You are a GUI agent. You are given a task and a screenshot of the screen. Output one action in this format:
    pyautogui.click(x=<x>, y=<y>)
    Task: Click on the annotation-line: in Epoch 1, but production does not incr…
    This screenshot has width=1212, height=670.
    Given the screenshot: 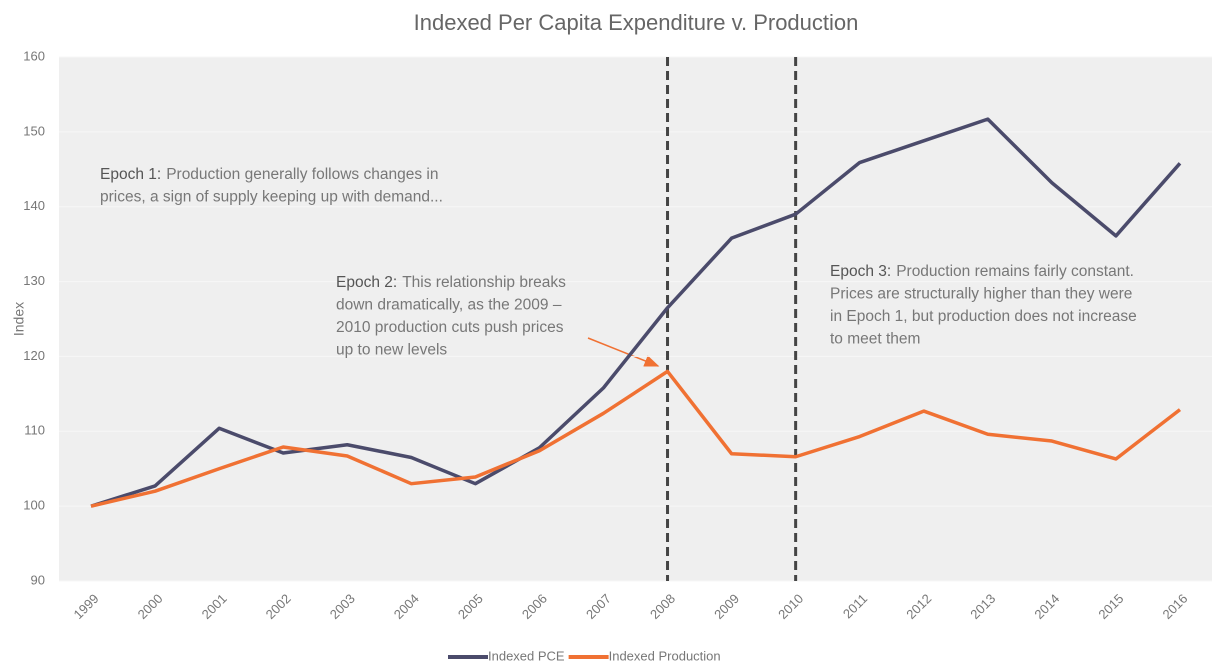 What is the action you would take?
    pyautogui.click(x=983, y=316)
    